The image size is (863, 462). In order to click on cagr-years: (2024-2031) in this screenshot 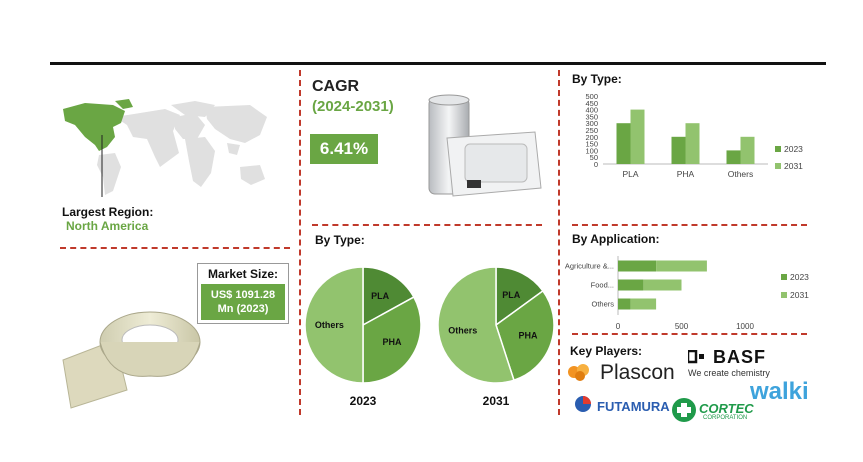, I will do `click(353, 106)`.